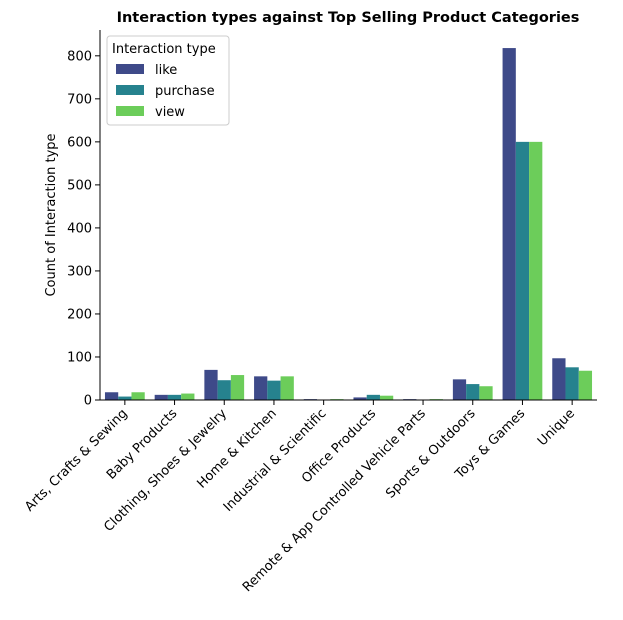  I want to click on x-tick-label: Remote & App Controlled Vehicle Parts, so click(334, 500).